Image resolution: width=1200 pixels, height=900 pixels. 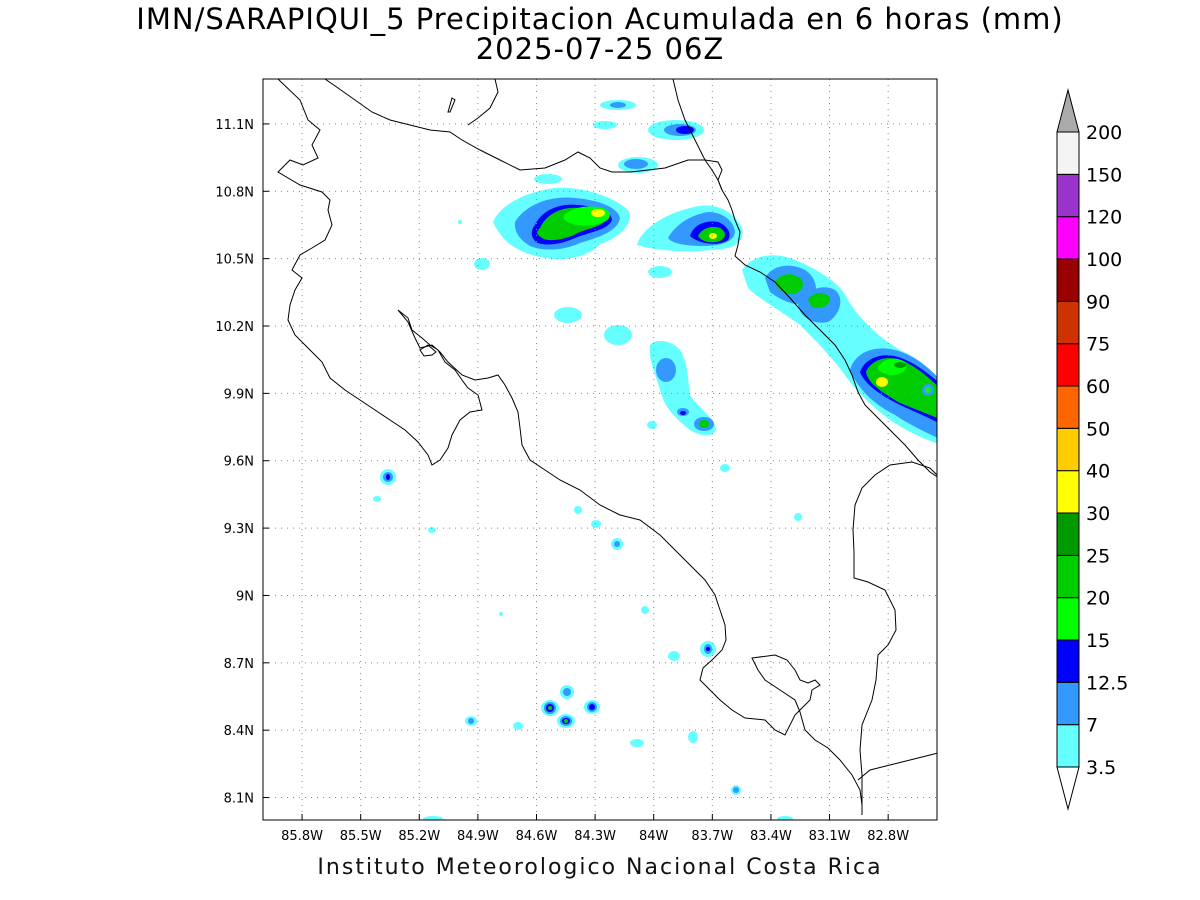 What do you see at coordinates (537, 836) in the screenshot?
I see `lon-tick-label: 84.6W` at bounding box center [537, 836].